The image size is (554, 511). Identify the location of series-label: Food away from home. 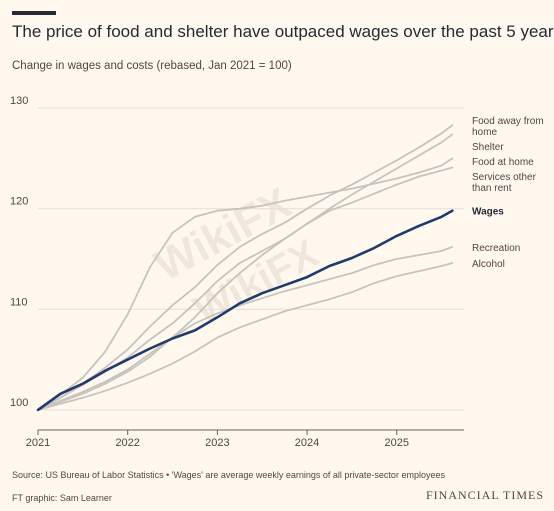
(508, 127).